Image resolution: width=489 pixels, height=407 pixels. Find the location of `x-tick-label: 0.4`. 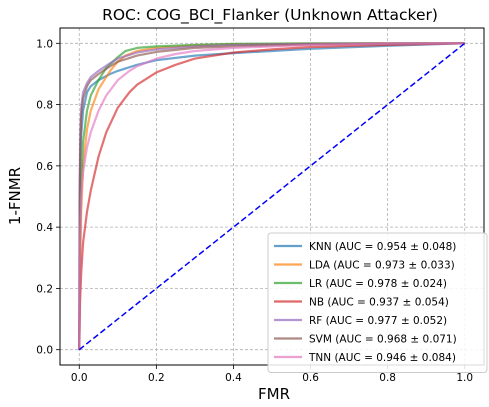

x-tick-label: 0.4 is located at coordinates (233, 378).